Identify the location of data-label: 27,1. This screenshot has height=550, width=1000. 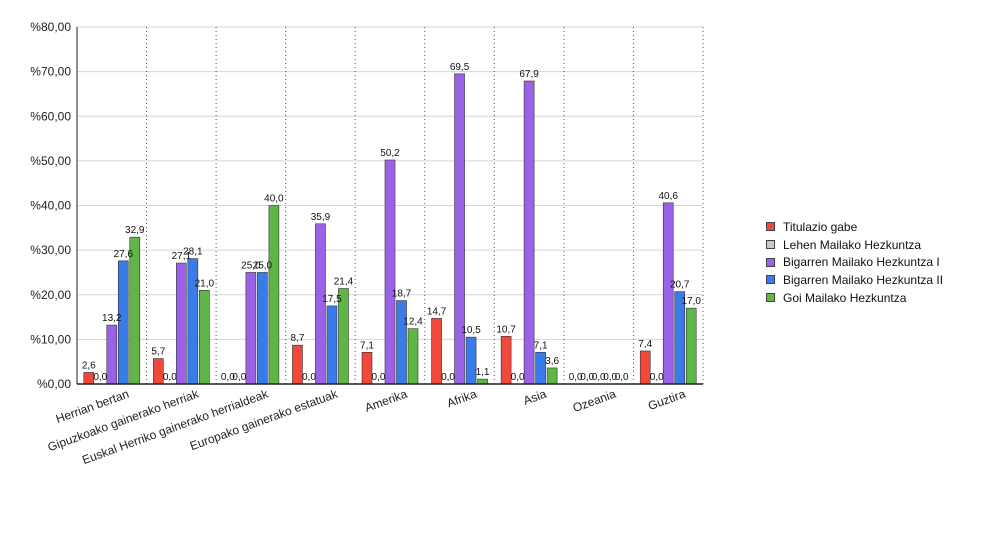
(182, 256).